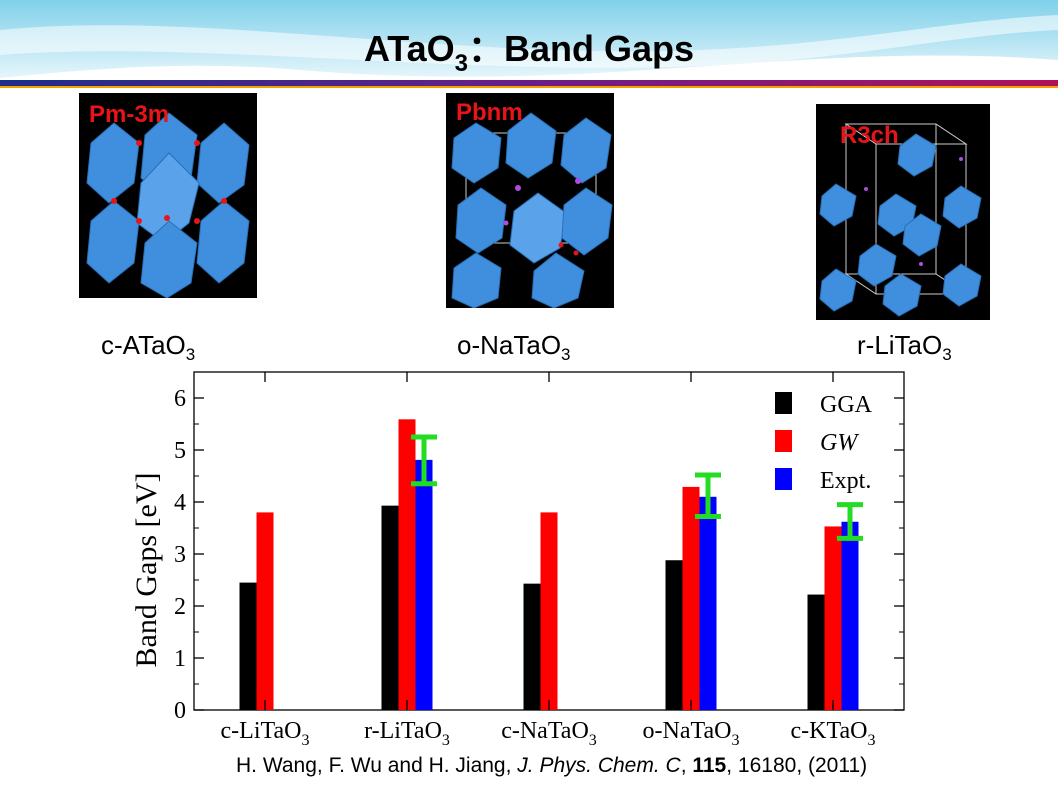  Describe the element at coordinates (489, 112) in the screenshot. I see `space-group-label: Pbnm` at that location.